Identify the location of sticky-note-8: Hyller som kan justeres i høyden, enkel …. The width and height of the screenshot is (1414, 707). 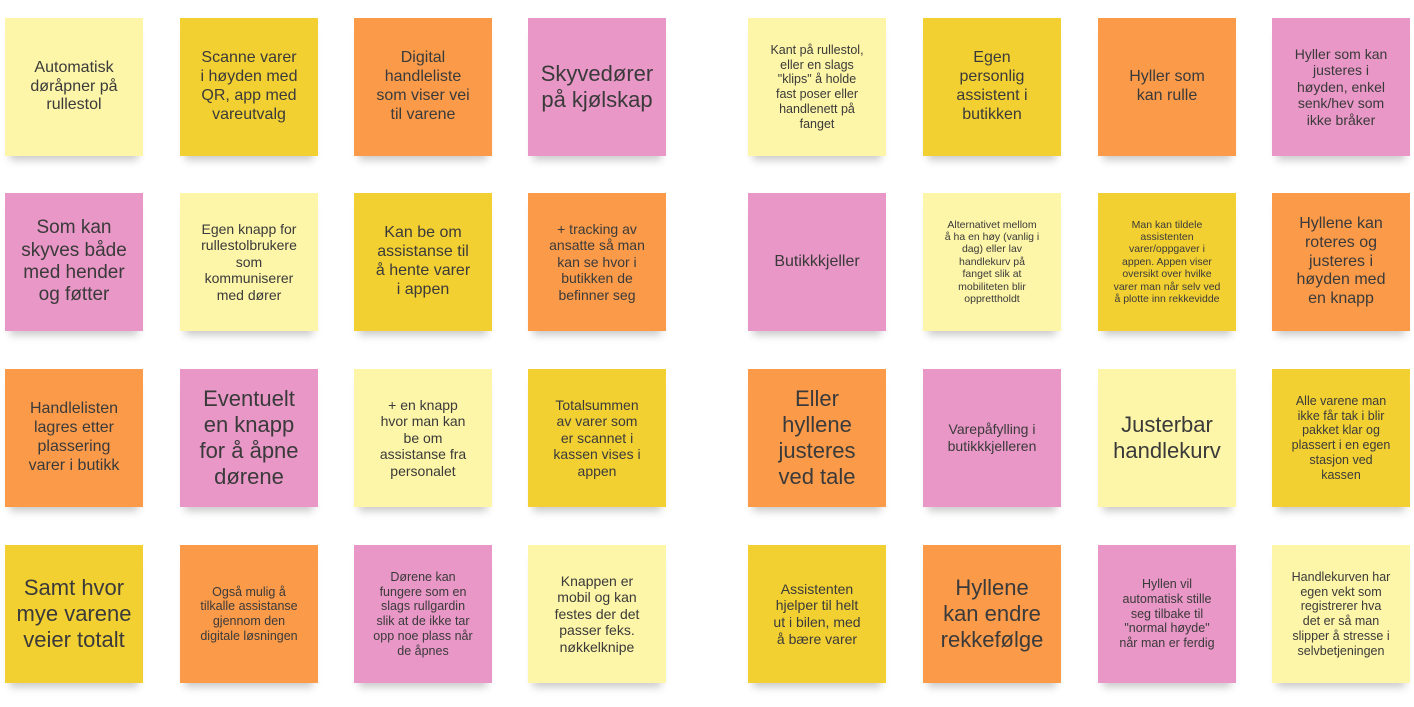
(1341, 87).